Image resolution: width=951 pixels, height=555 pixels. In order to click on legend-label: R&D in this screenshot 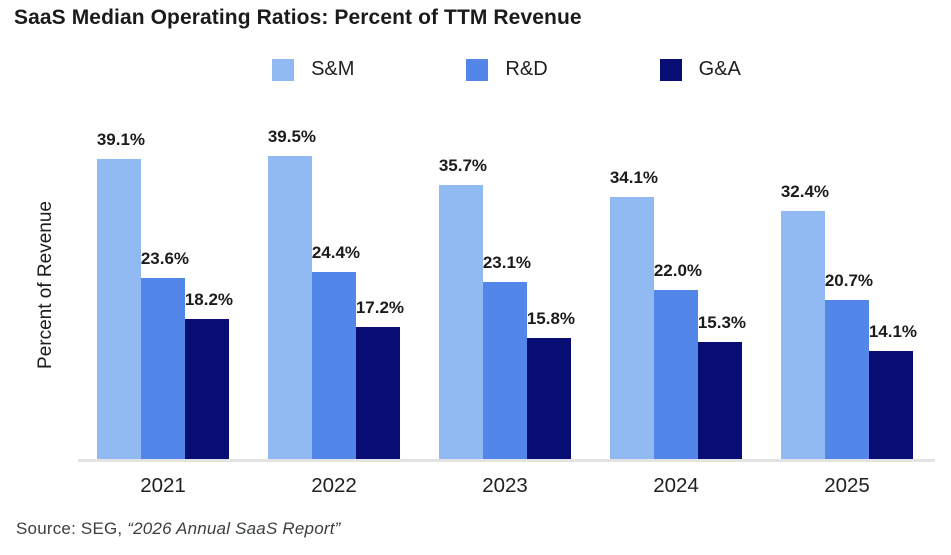, I will do `click(526, 69)`.